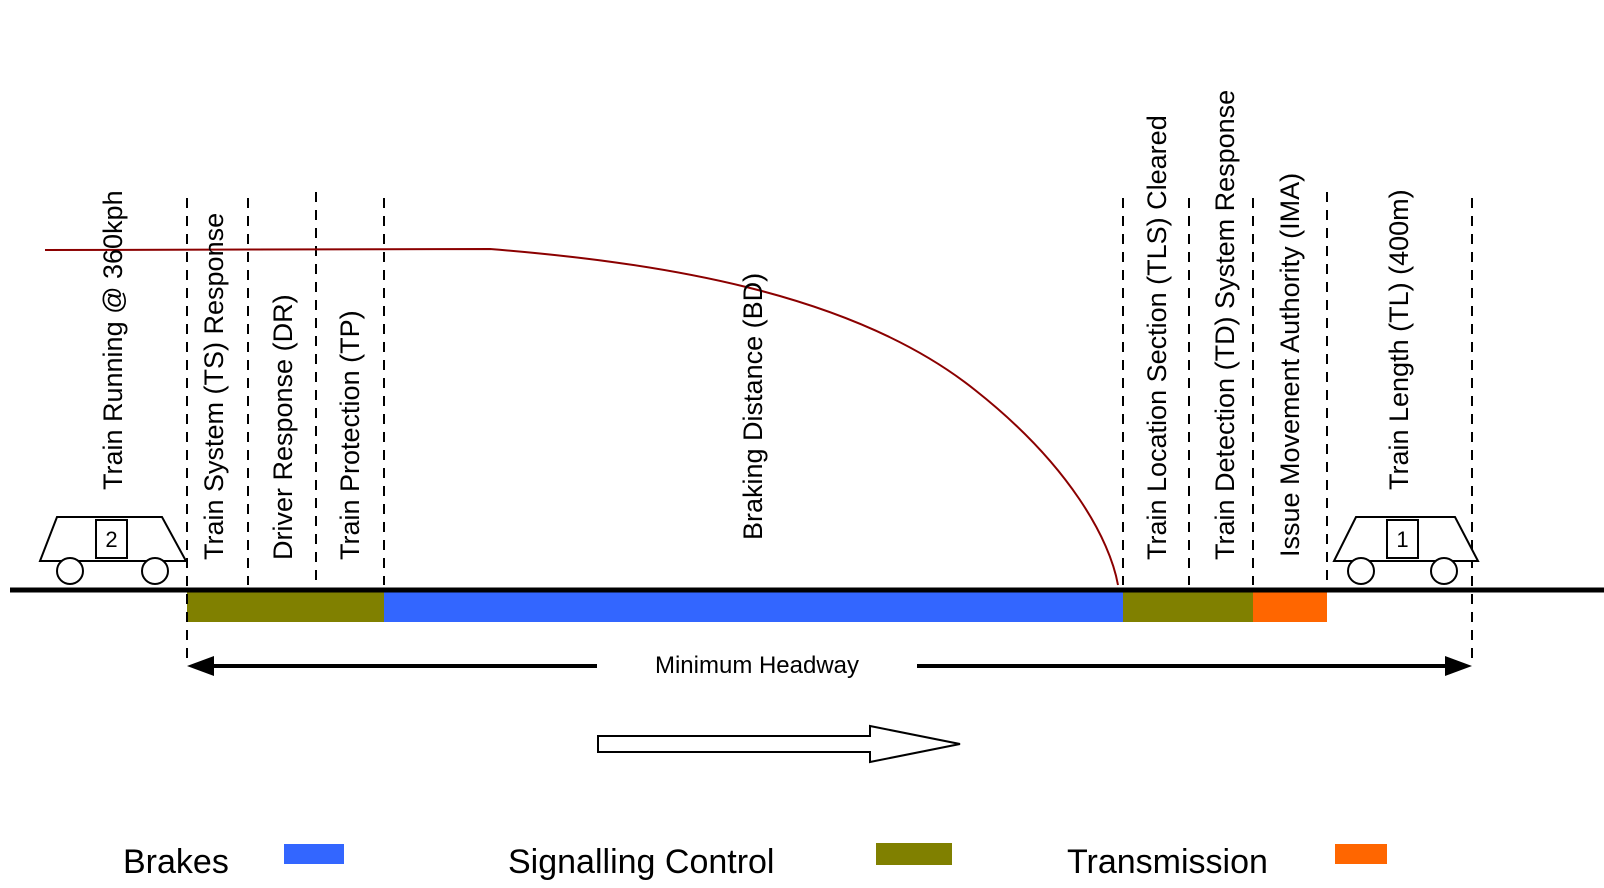  I want to click on legend-swatch-transmission, so click(1361, 854).